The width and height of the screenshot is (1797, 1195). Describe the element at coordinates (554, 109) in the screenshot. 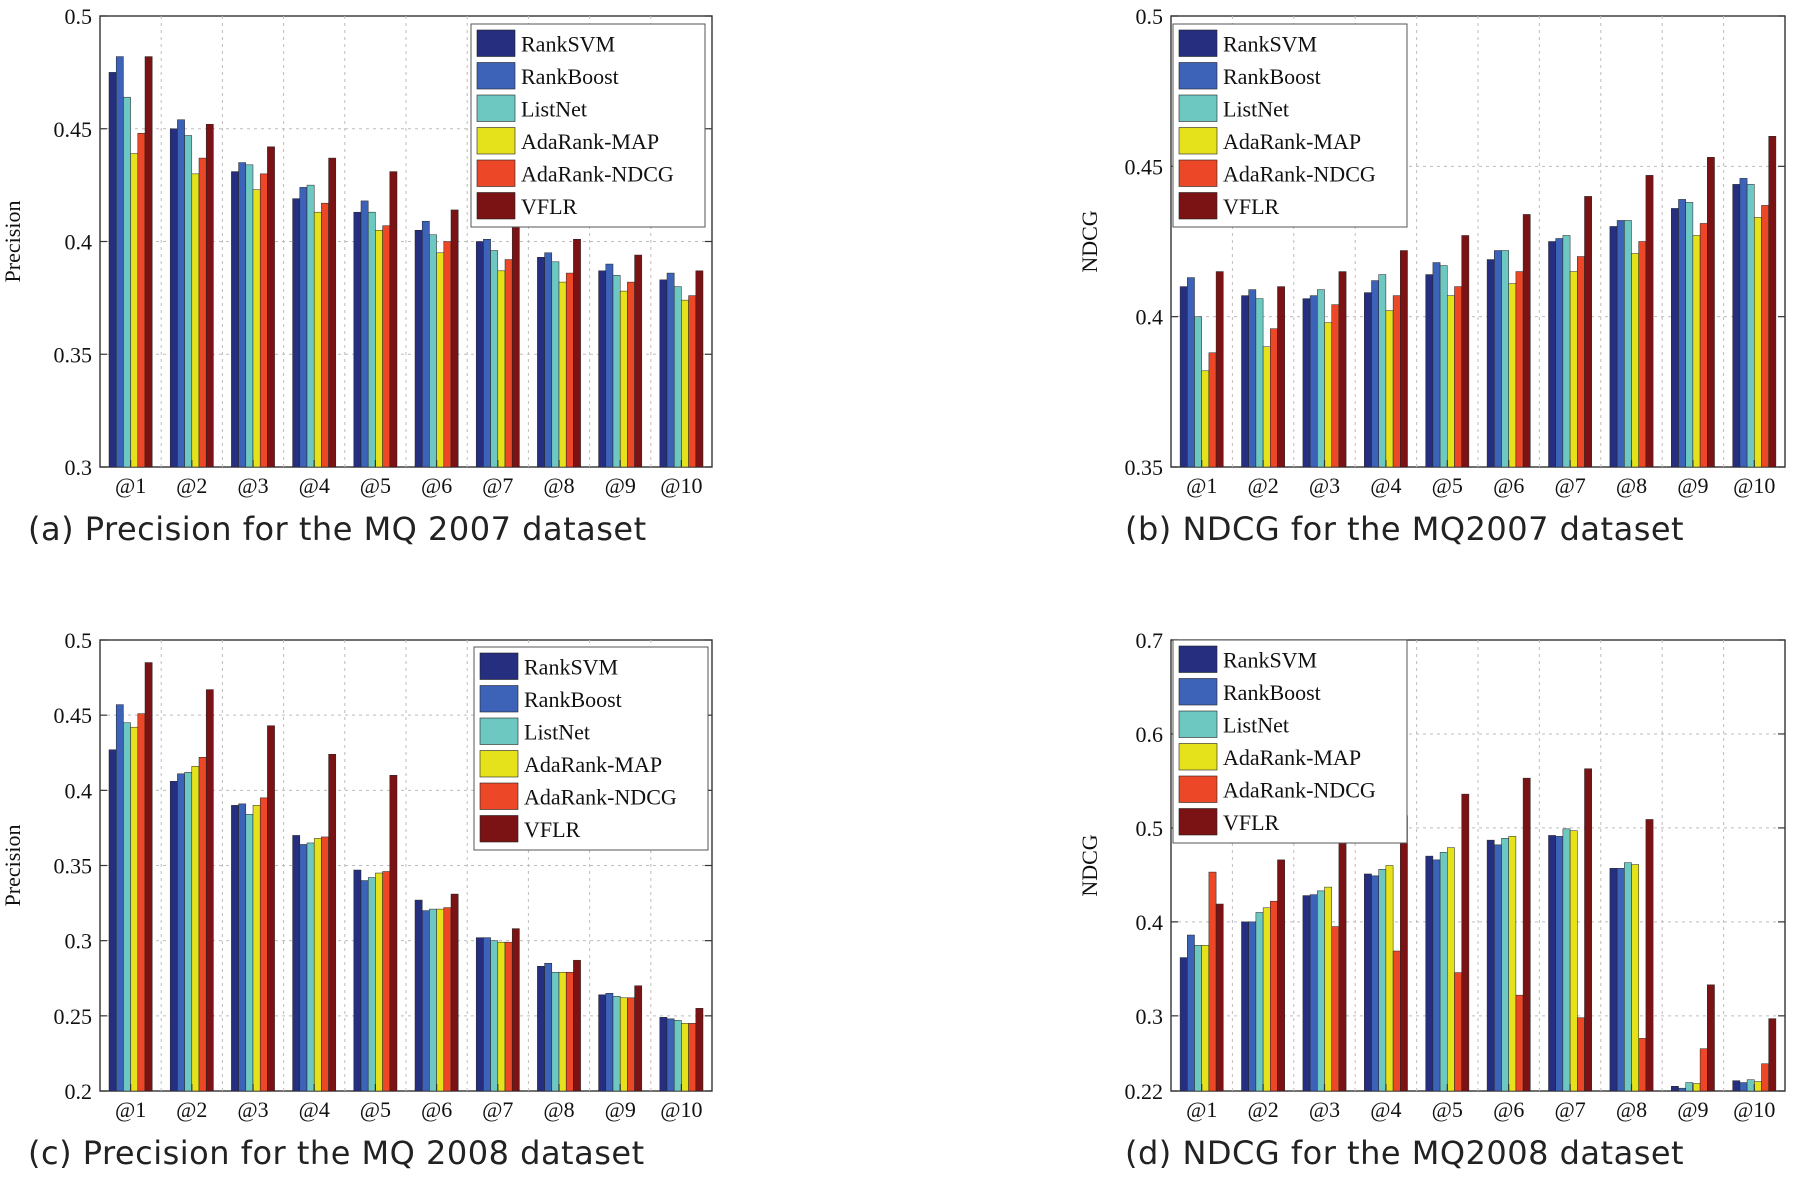

I see `legend-label: ListNet` at that location.